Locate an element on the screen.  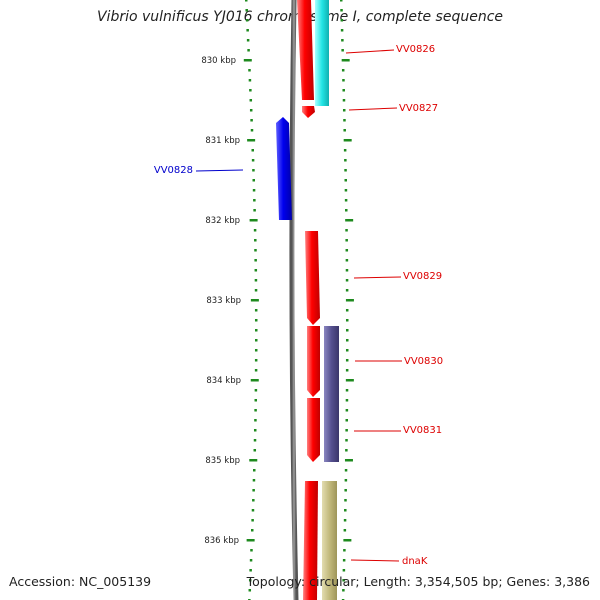
gene-arrow-vv0829 is located at coordinates (312, 278).